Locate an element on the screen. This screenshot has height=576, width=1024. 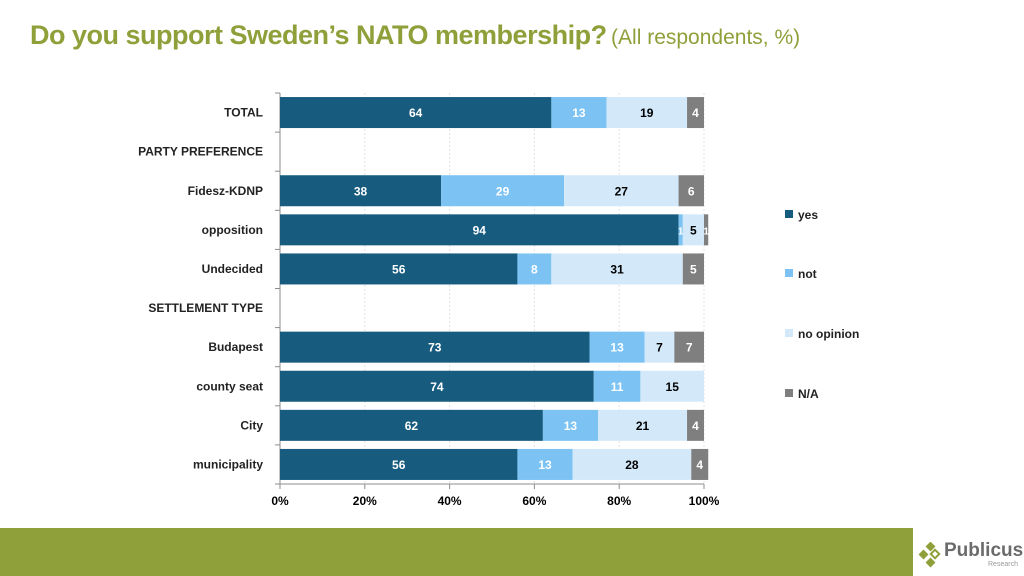
data-label: 94 is located at coordinates (480, 230).